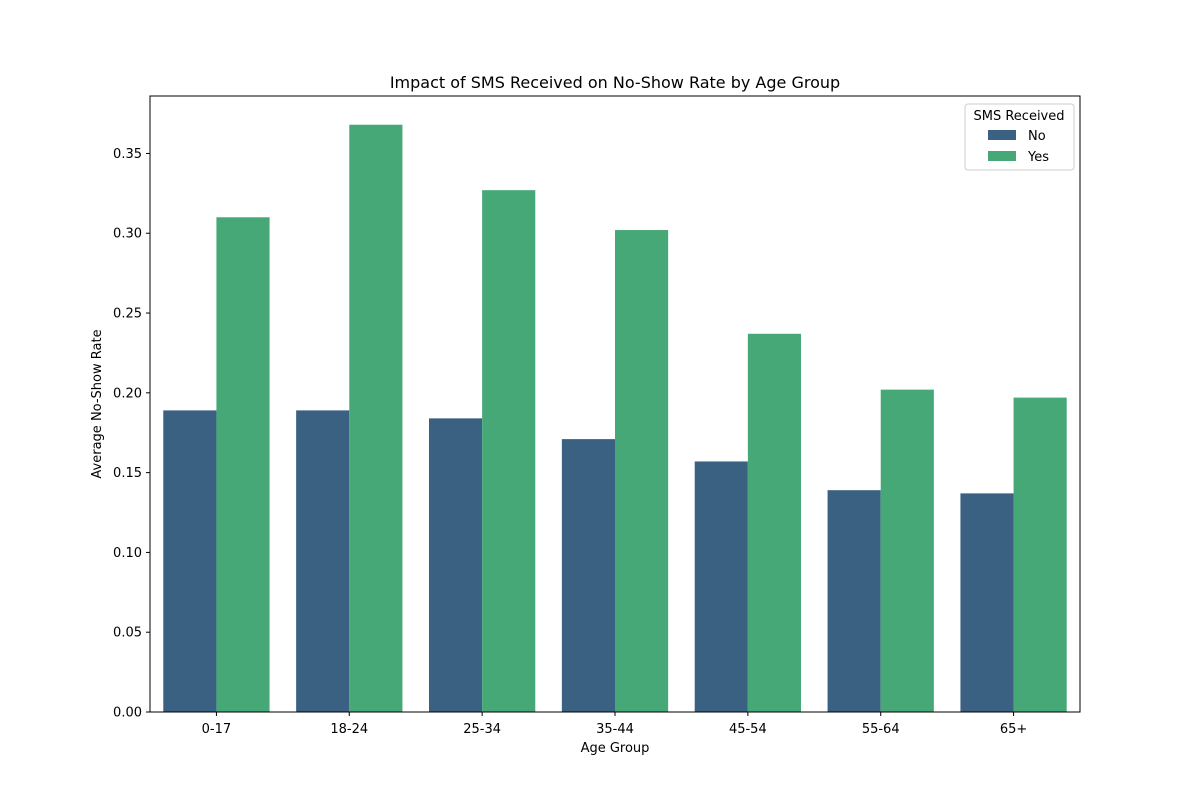 The width and height of the screenshot is (1200, 800). Describe the element at coordinates (1013, 729) in the screenshot. I see `x-tick-label: 65+` at that location.